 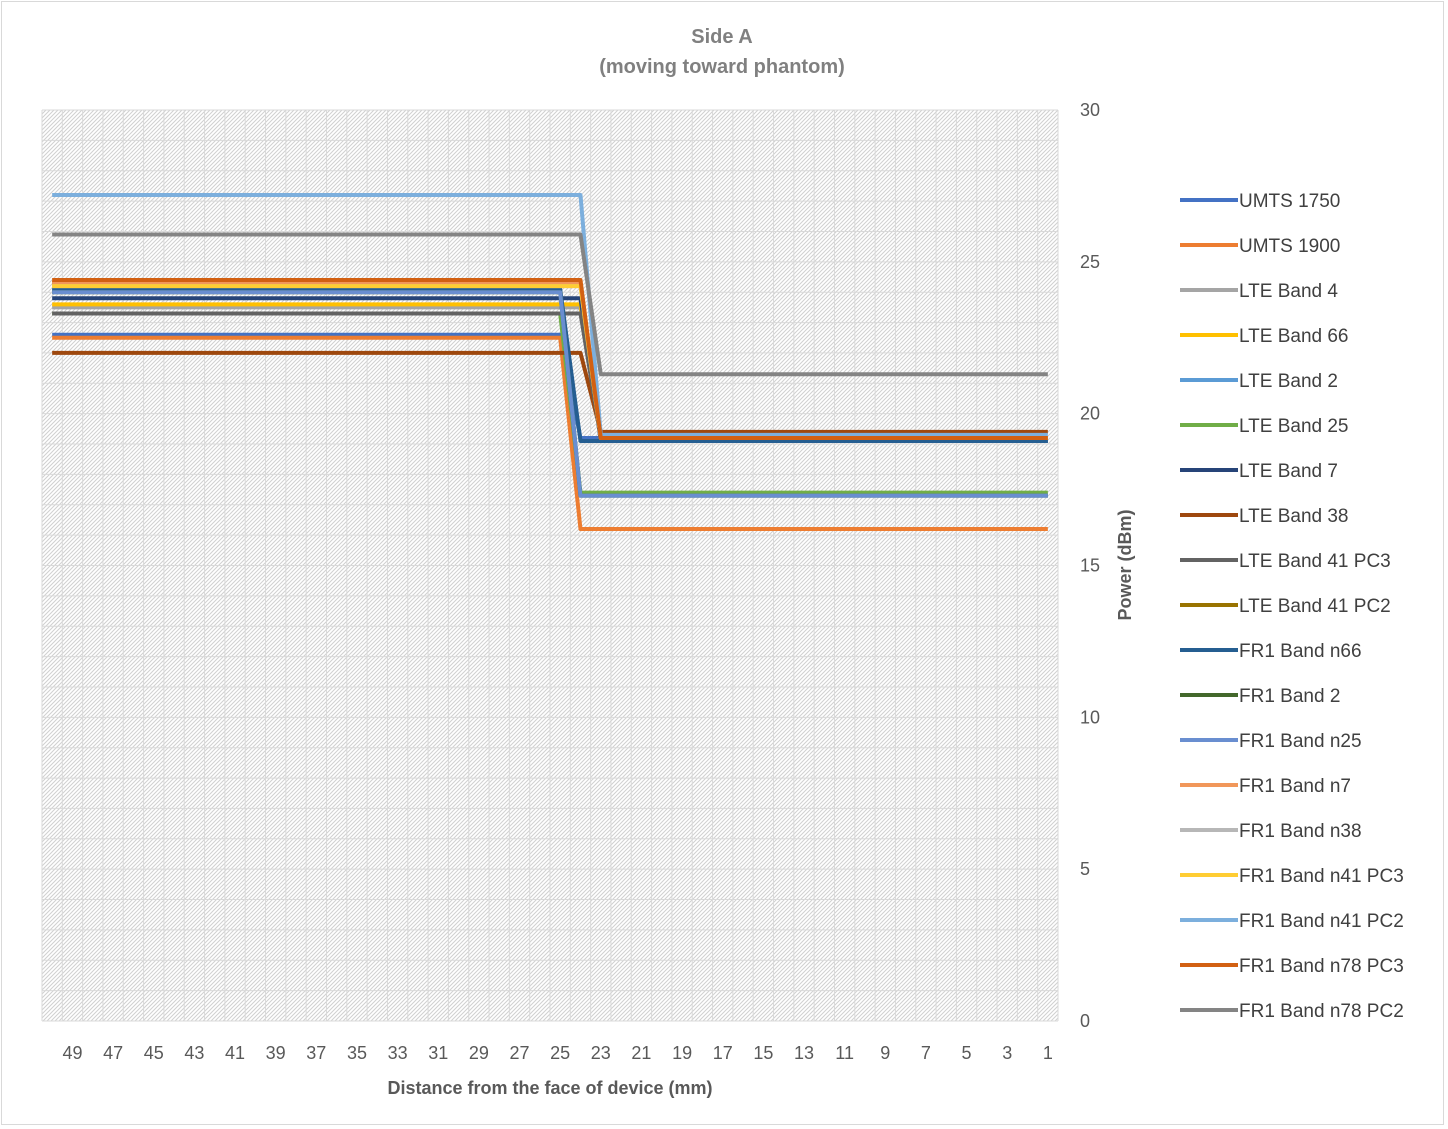 What do you see at coordinates (1090, 717) in the screenshot?
I see `y-tick-label: 10` at bounding box center [1090, 717].